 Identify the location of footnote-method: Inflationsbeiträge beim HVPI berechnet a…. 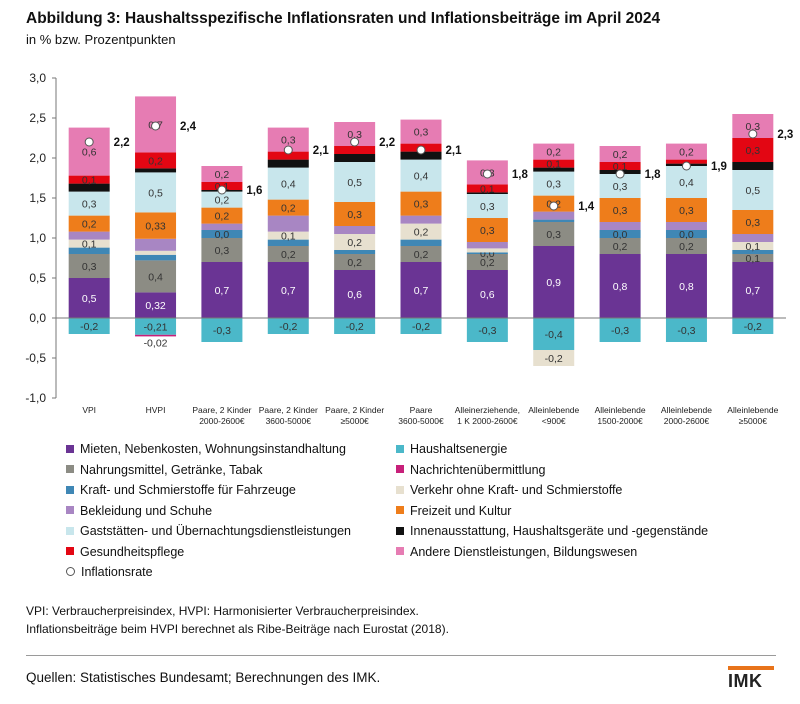
(237, 629).